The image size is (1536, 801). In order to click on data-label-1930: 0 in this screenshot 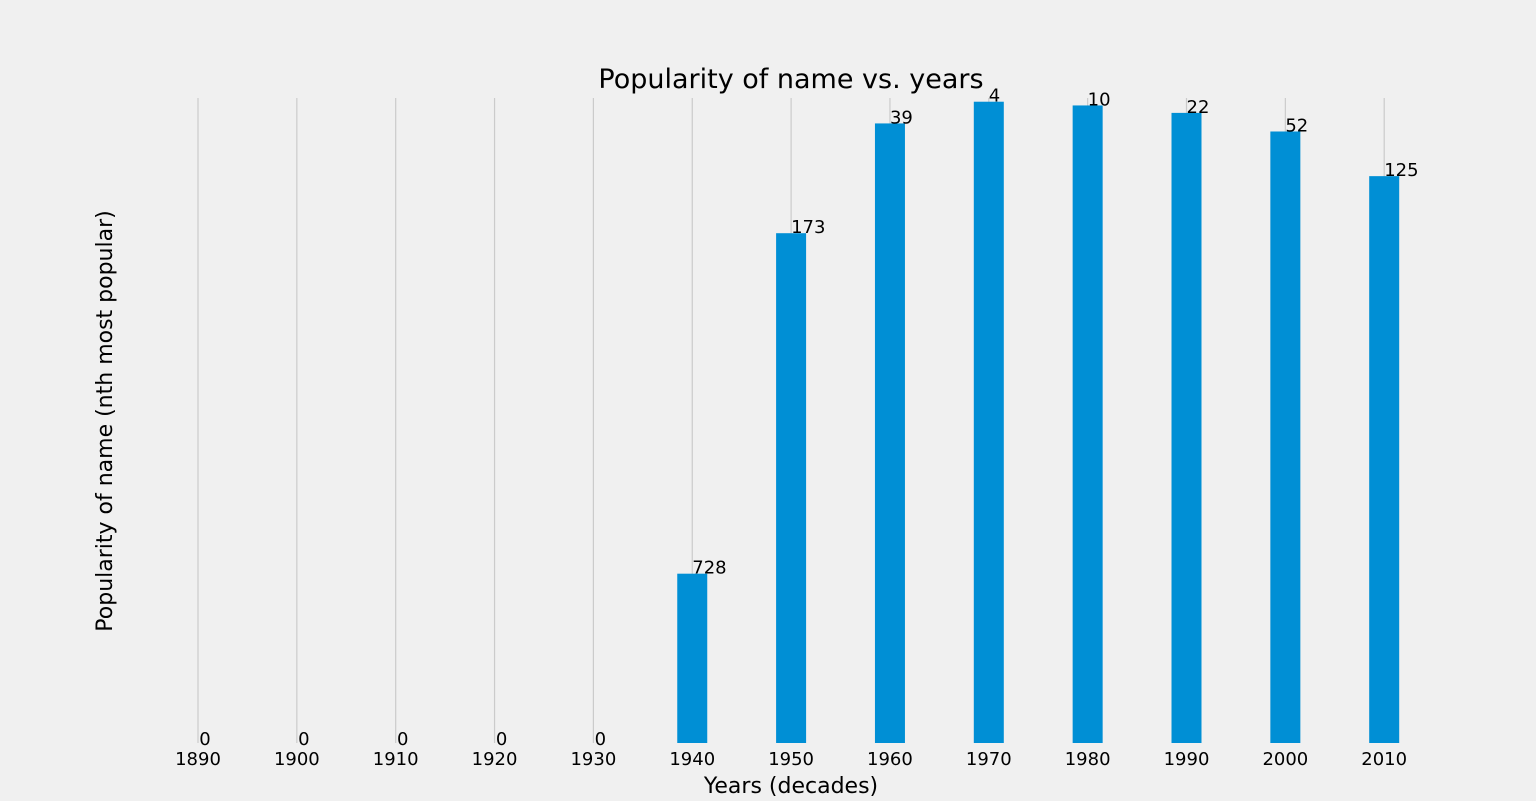, I will do `click(600, 739)`.